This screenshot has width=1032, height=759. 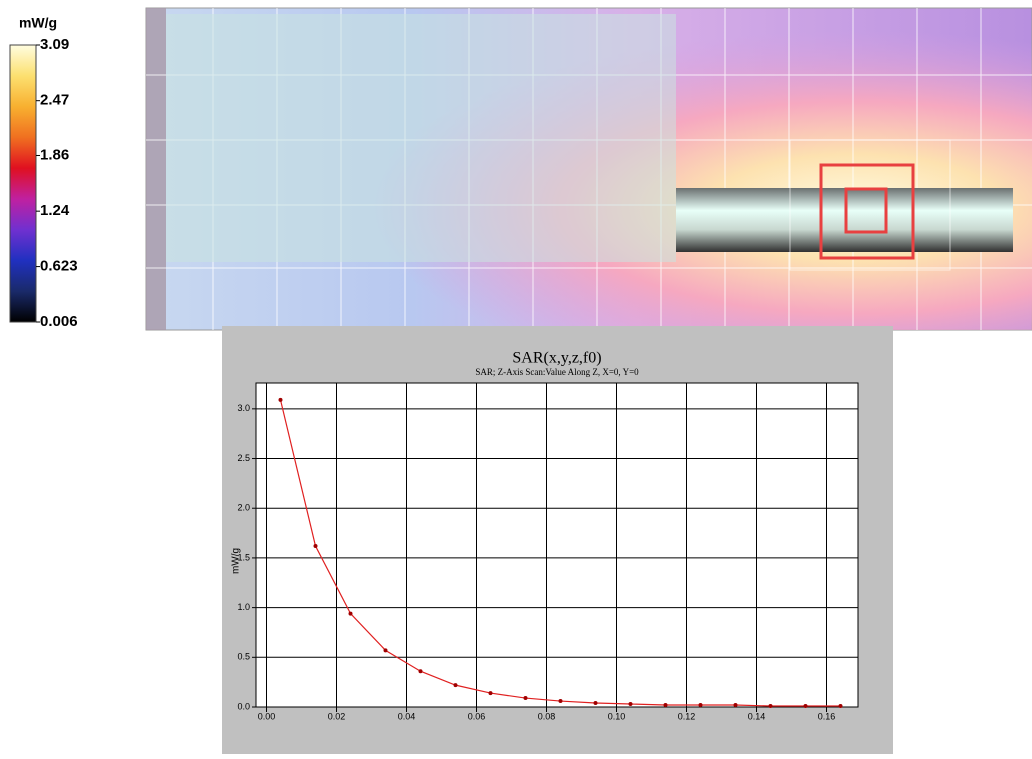 I want to click on y-axis-label: mW/g, so click(x=236, y=561).